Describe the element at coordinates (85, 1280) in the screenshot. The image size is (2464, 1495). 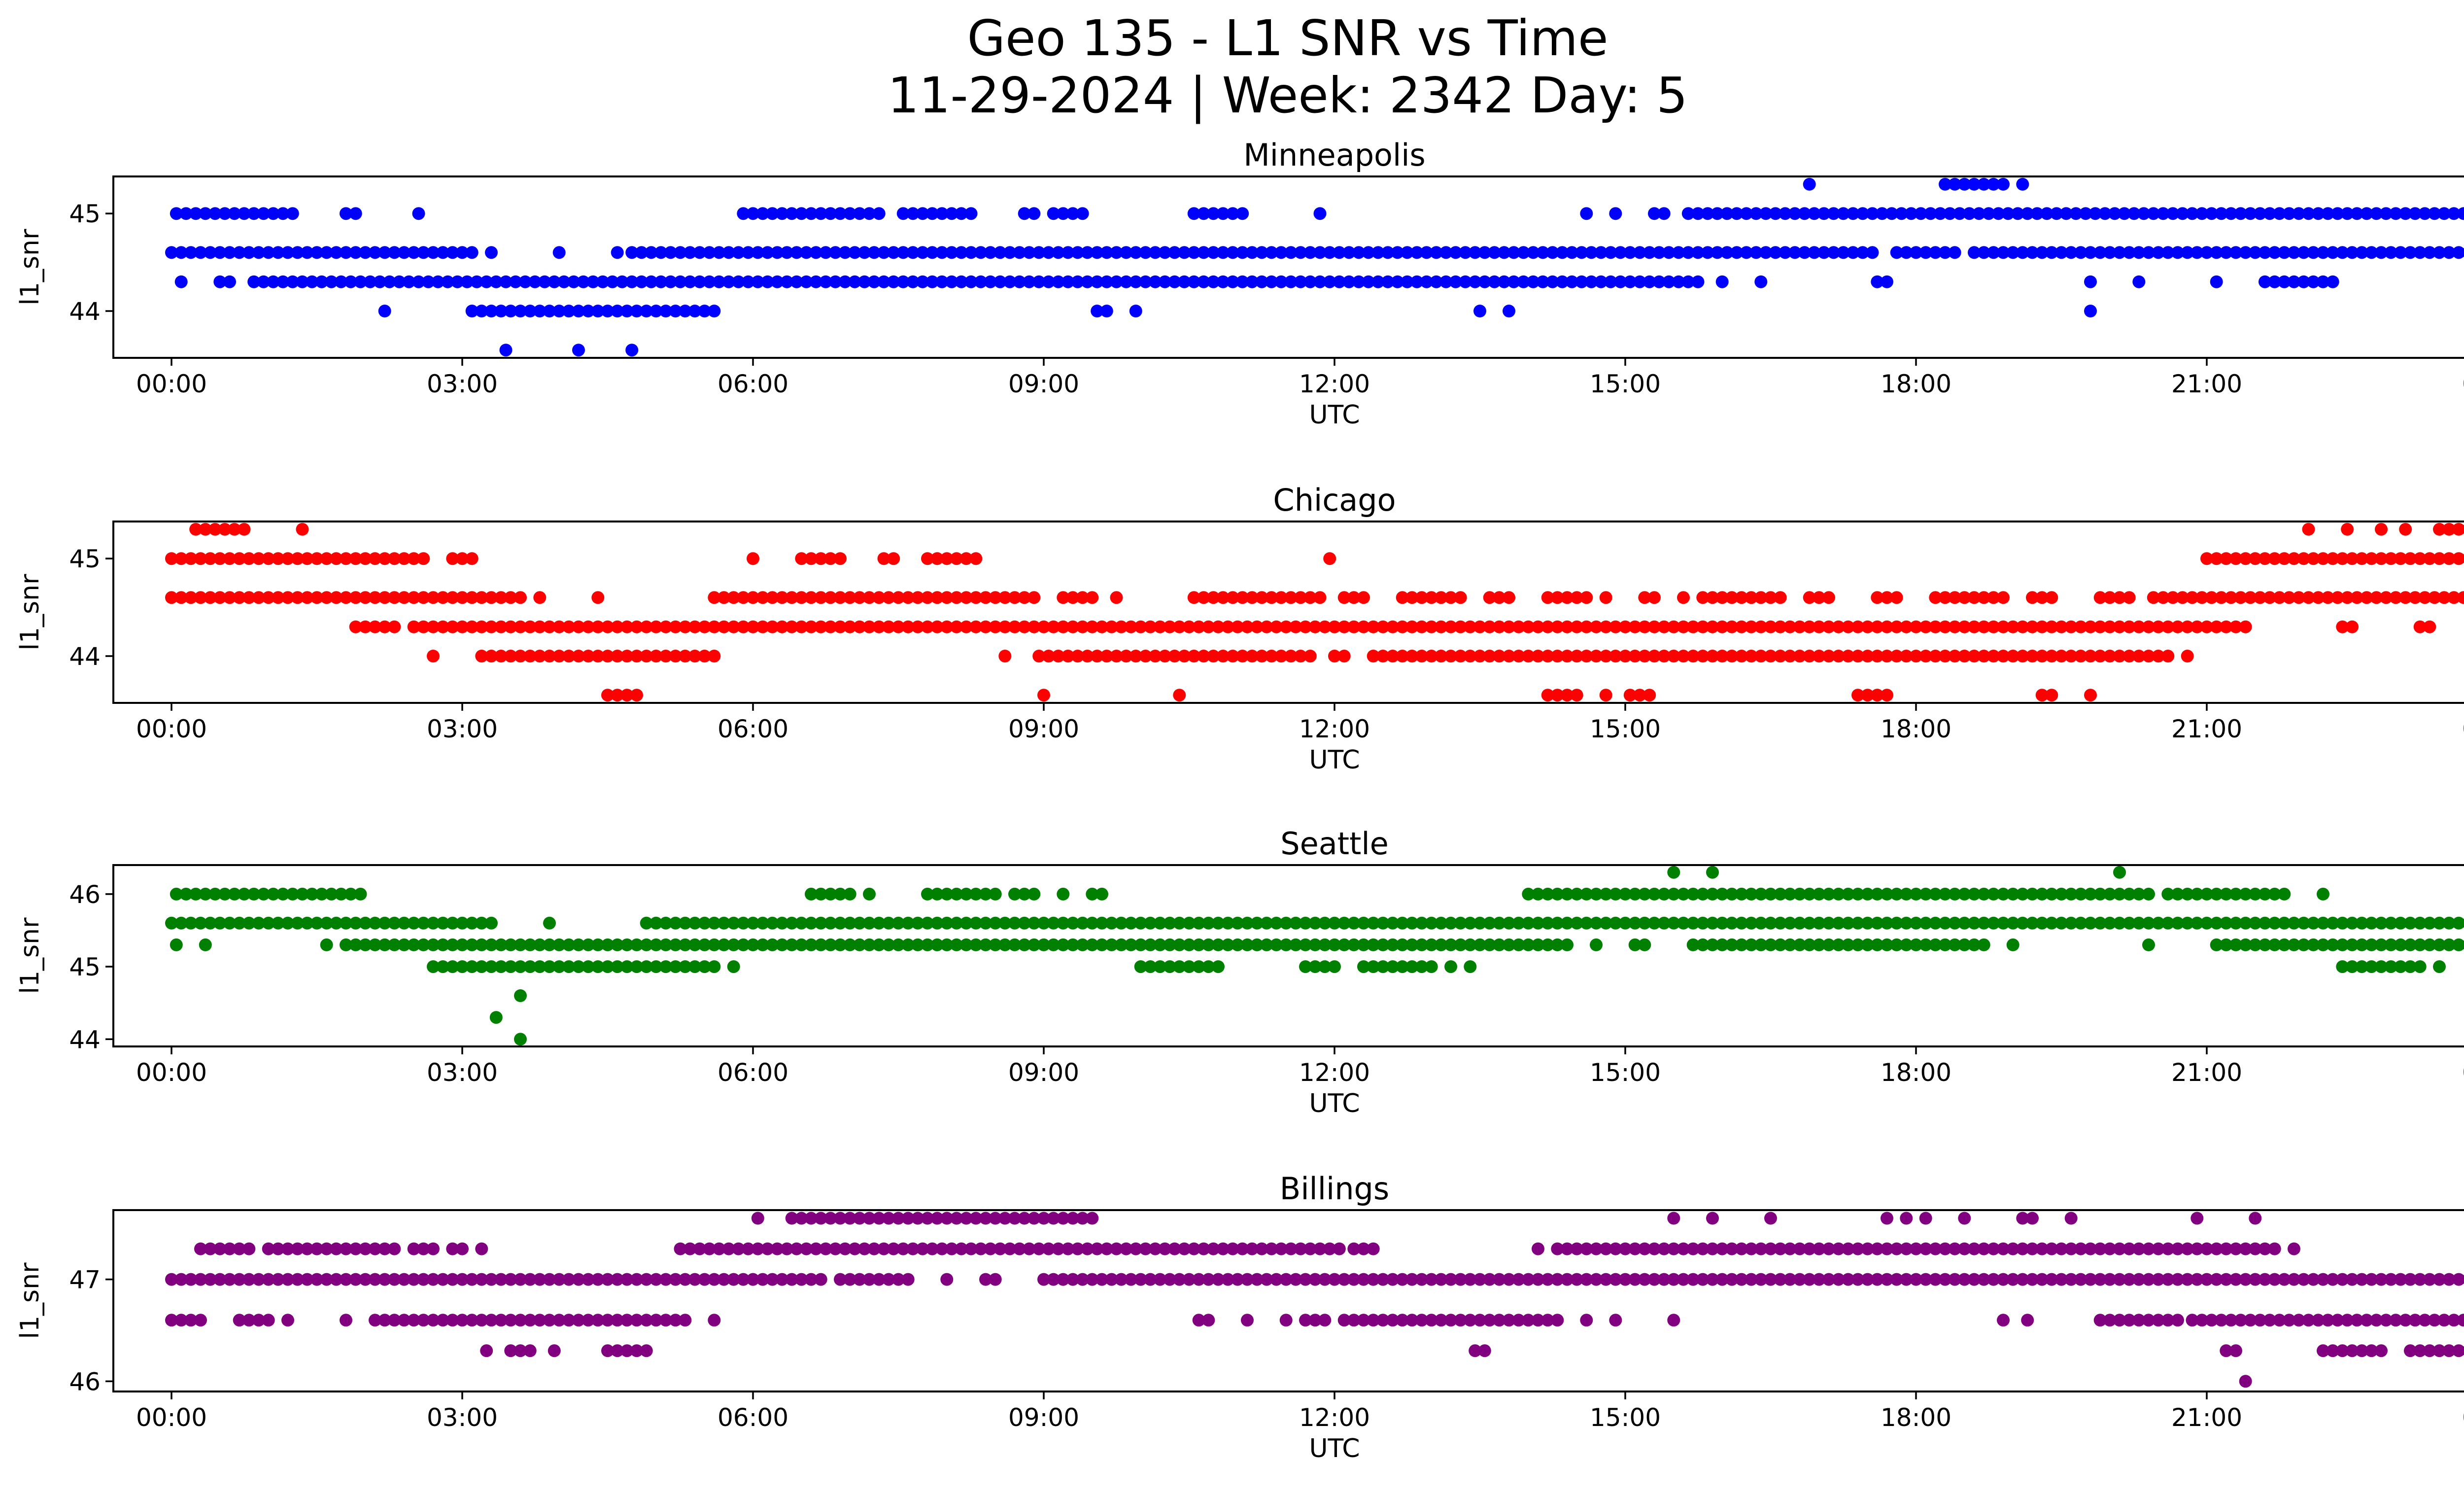
I see `y-tick-label: 47` at that location.